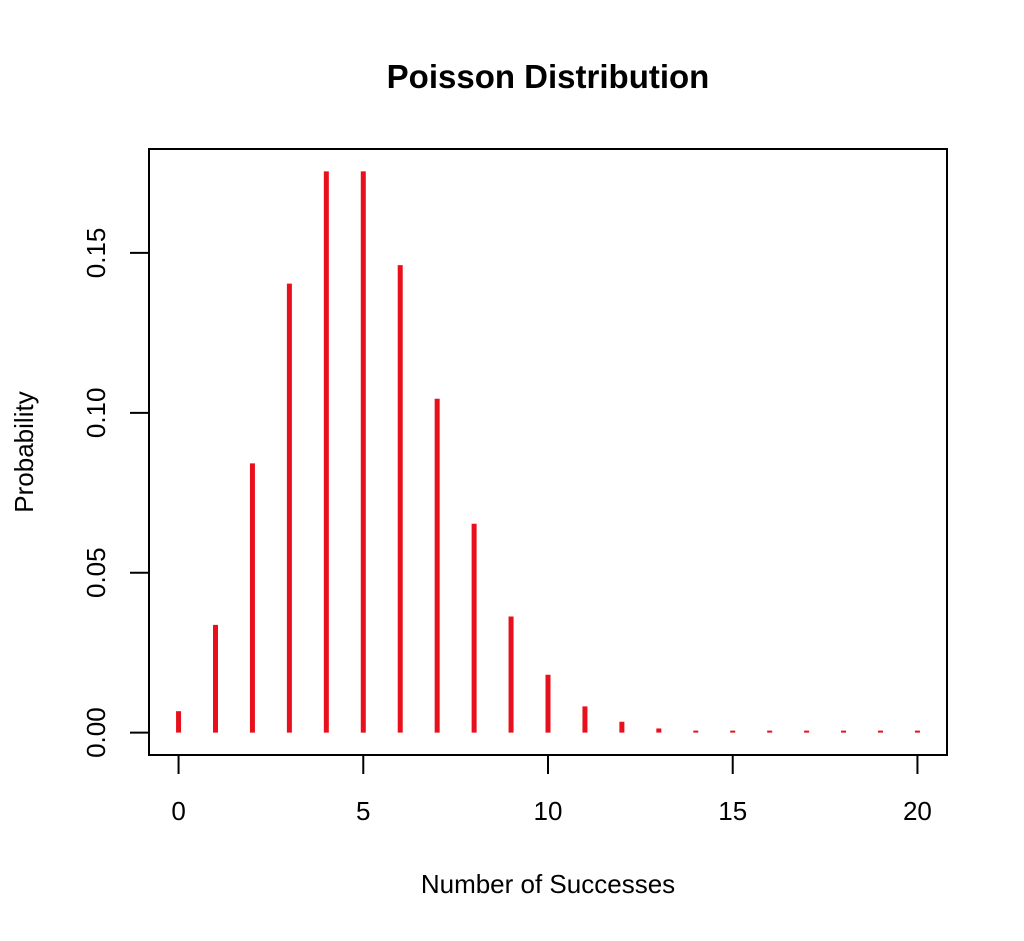 The width and height of the screenshot is (1024, 941). Describe the element at coordinates (548, 811) in the screenshot. I see `x-tick-label-10: 10` at that location.